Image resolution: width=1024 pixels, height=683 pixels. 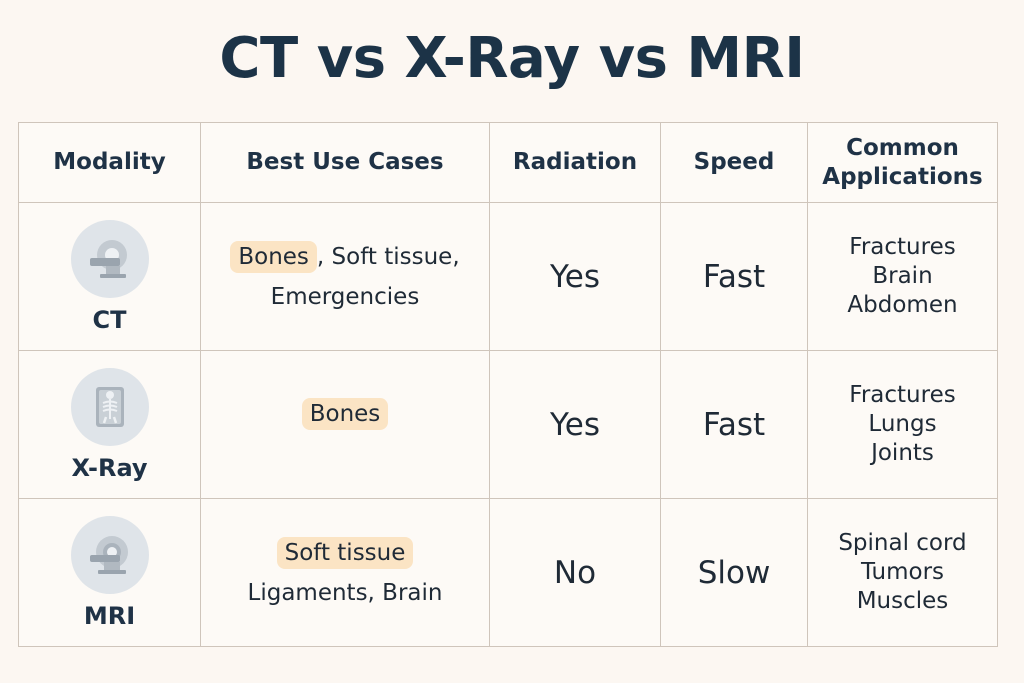 I want to click on modality-cell: X-Ray, so click(x=109, y=424).